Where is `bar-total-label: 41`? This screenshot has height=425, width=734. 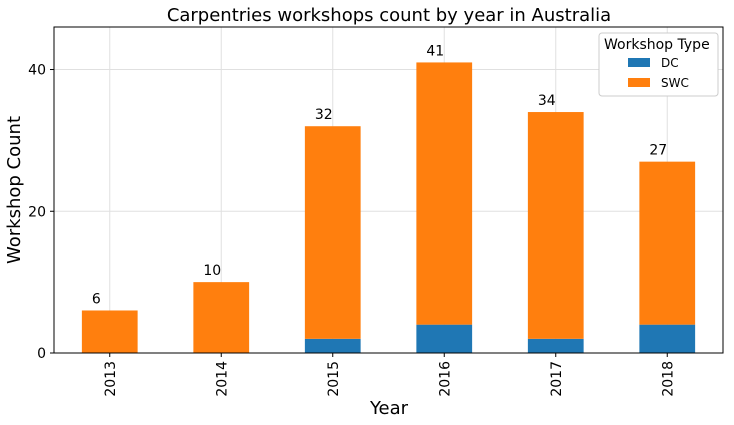 bar-total-label: 41 is located at coordinates (435, 51).